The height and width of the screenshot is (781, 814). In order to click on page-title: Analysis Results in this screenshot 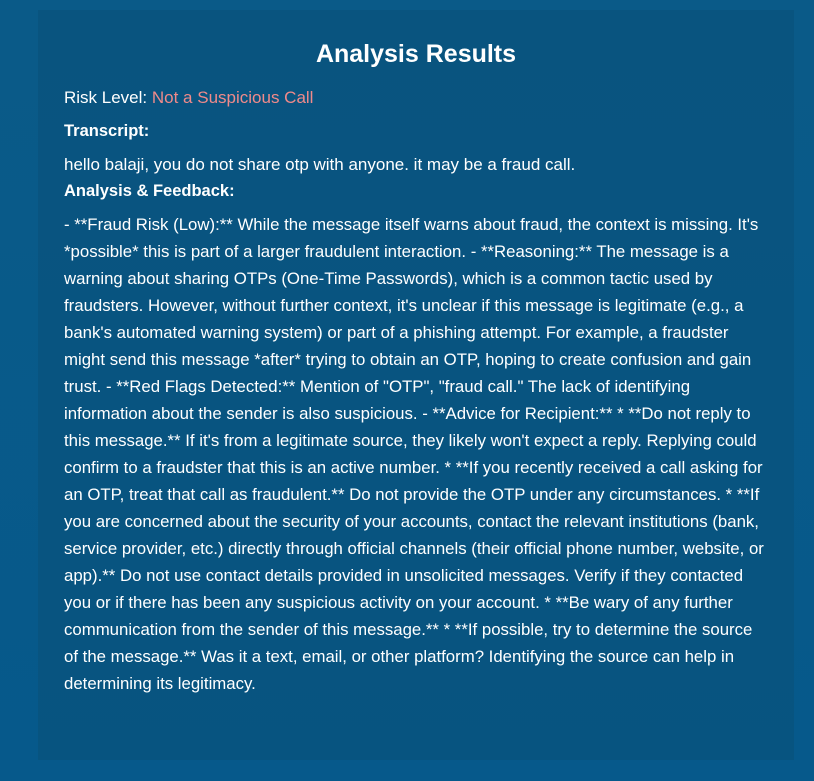, I will do `click(416, 54)`.